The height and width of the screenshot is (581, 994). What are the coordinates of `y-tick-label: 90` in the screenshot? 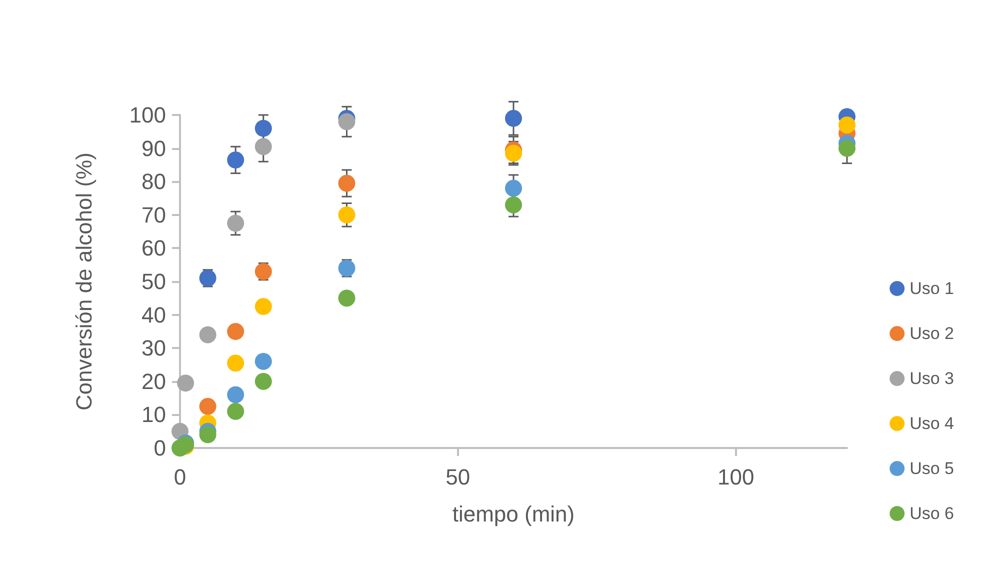 It's located at (154, 148).